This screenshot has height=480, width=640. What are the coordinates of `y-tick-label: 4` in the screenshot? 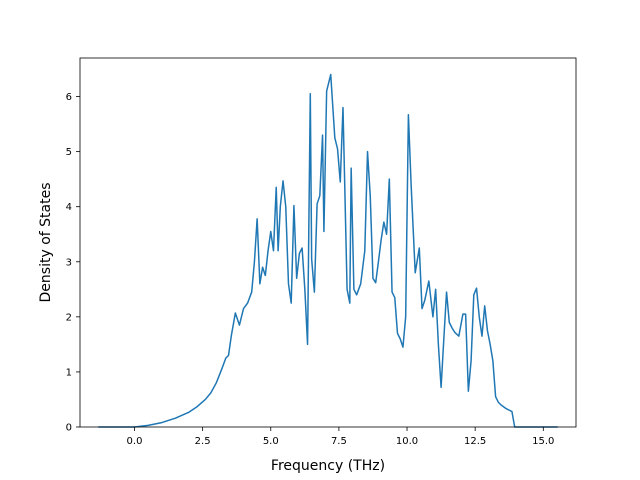 It's located at (69, 207).